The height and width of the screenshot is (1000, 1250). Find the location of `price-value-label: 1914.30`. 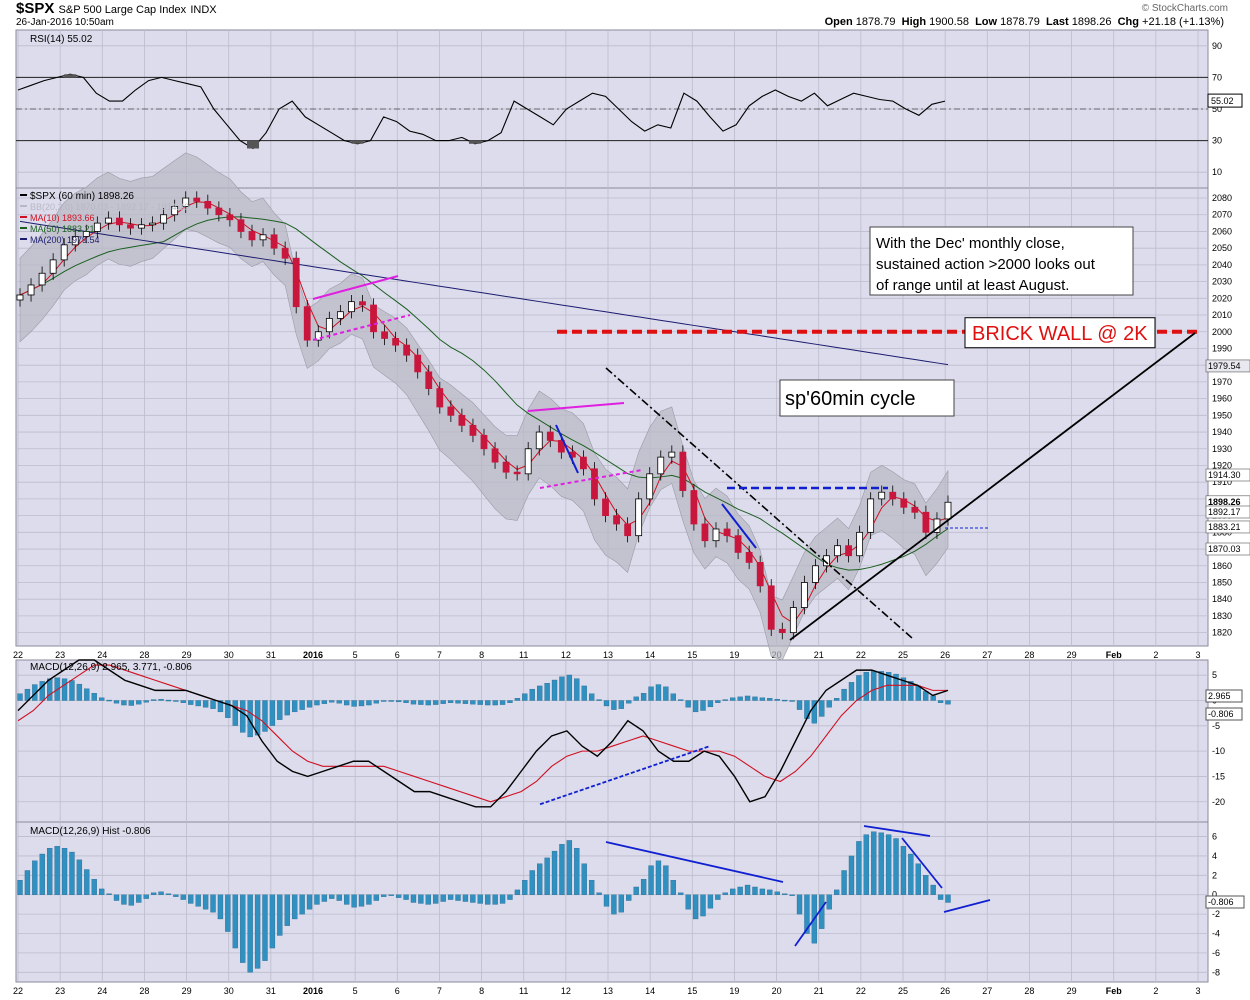

price-value-label: 1914.30 is located at coordinates (1224, 475).